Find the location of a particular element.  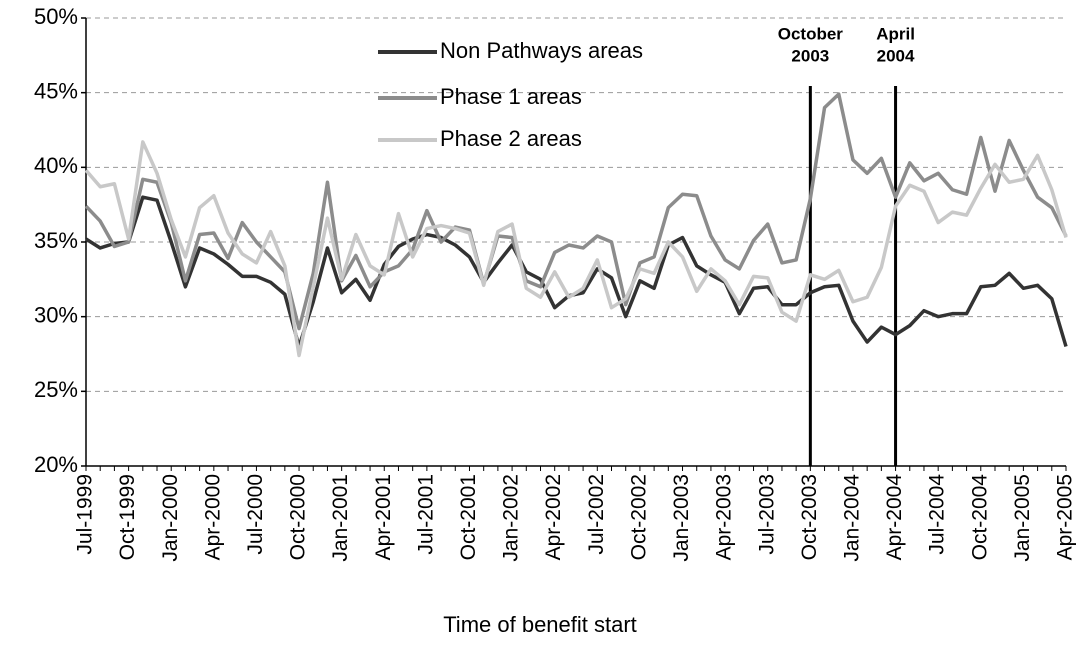

x-tick-label: Jan-2000 is located at coordinates (170, 518).